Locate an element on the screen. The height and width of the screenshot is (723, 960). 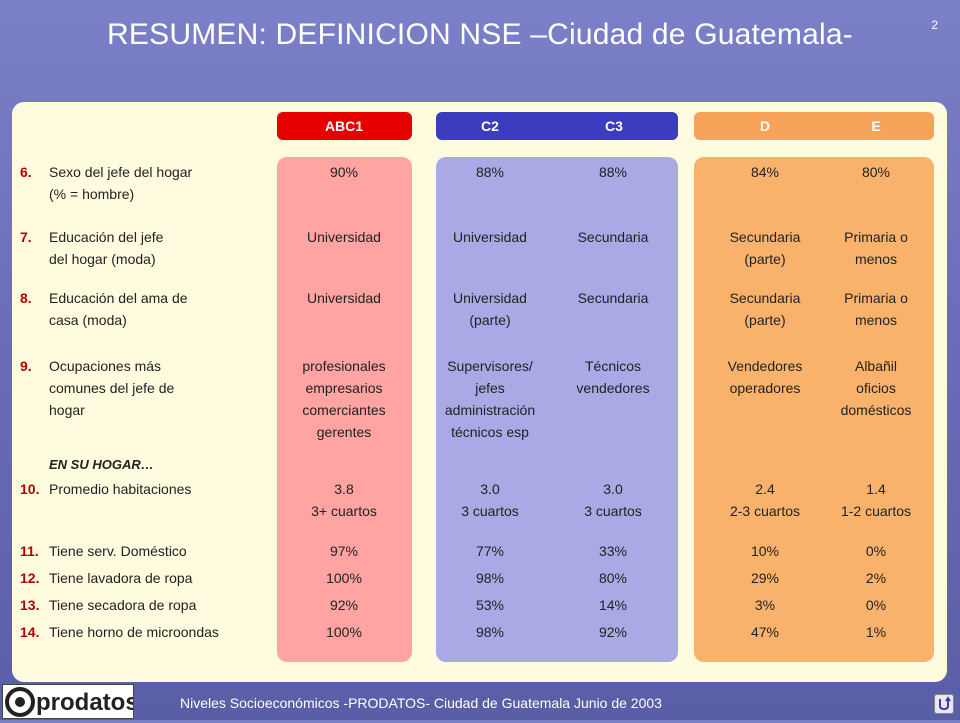
cell-c2: Supervisores/ is located at coordinates (490, 366).